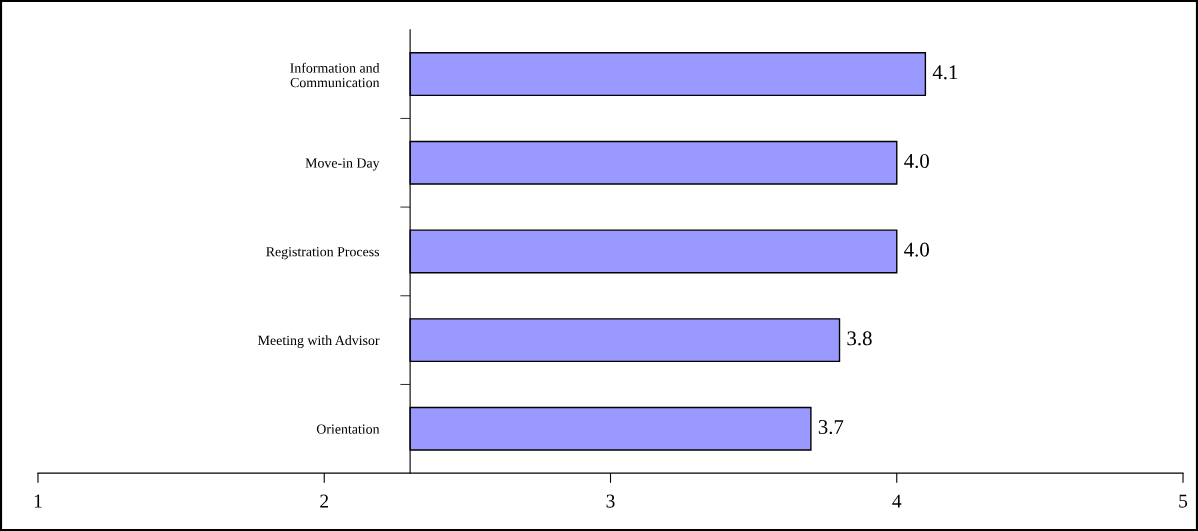  What do you see at coordinates (335, 75) in the screenshot?
I see `y-tick-label: Information and Communication` at bounding box center [335, 75].